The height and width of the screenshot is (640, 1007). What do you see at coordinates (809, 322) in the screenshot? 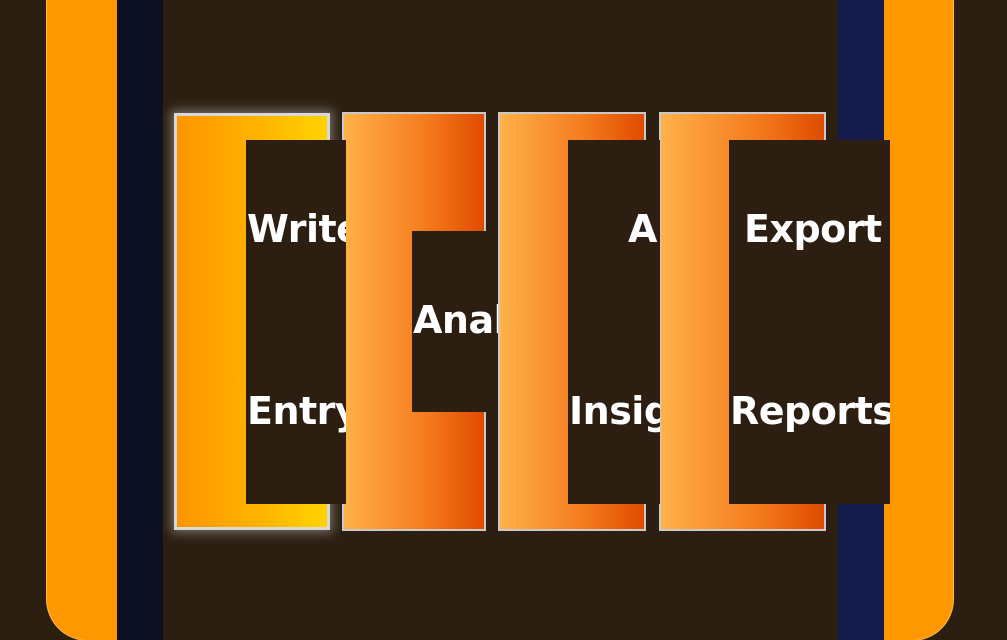
I see `step-label-area-export-reports: Export Reports` at bounding box center [809, 322].